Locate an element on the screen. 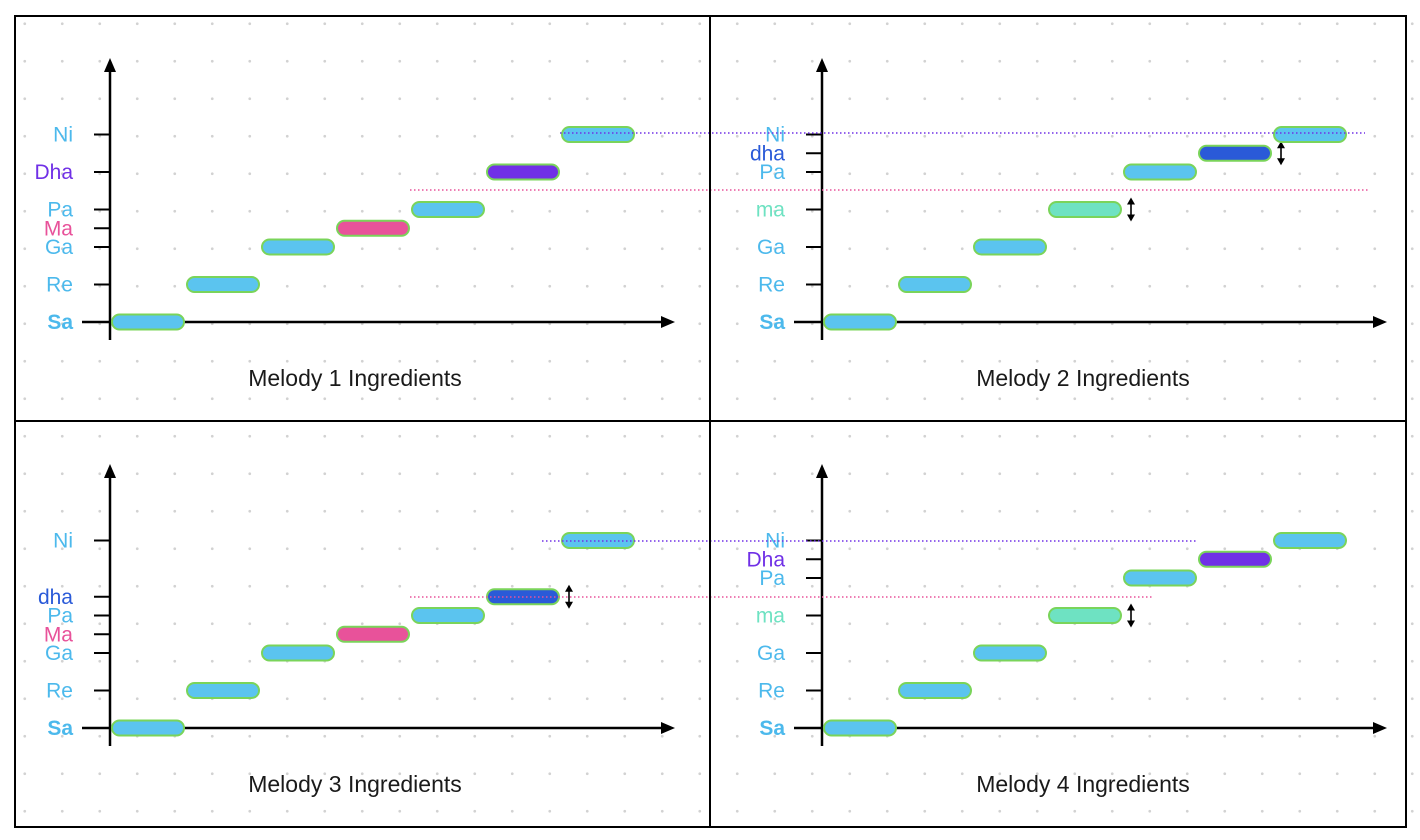  panel-title: Melody 3 Ingredients is located at coordinates (355, 784).